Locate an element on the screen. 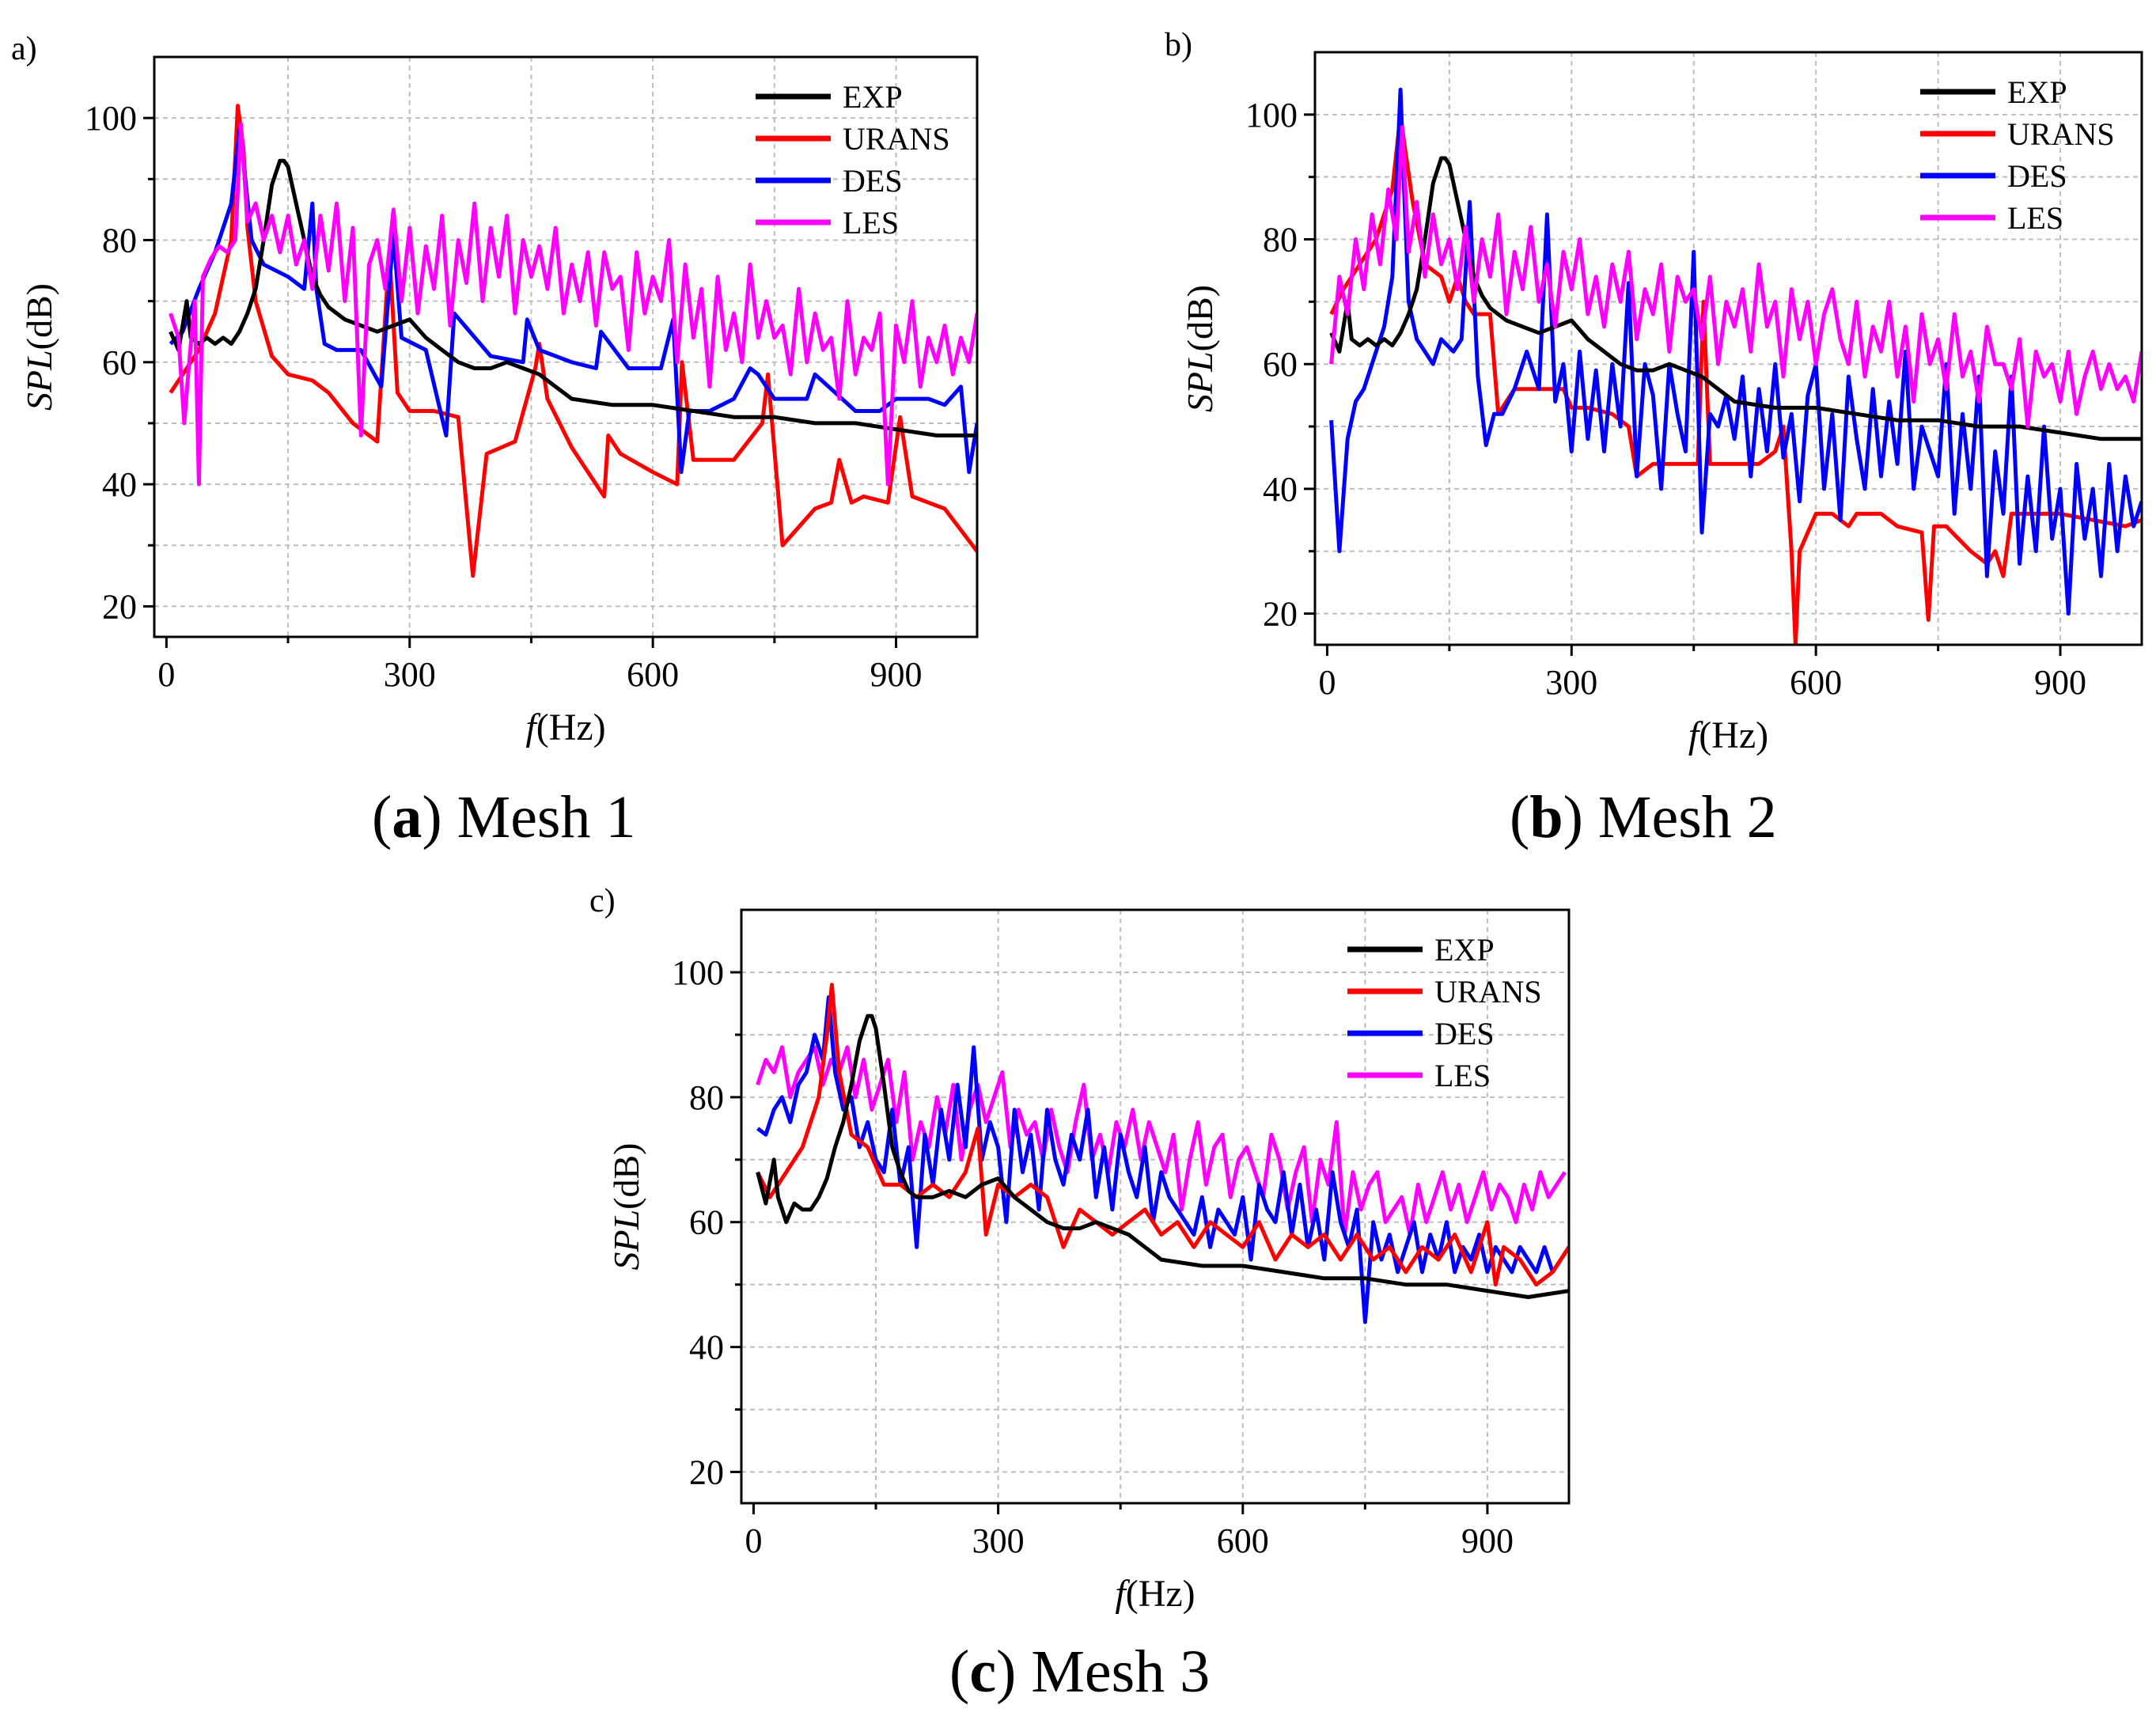  grid is located at coordinates (565, 347).